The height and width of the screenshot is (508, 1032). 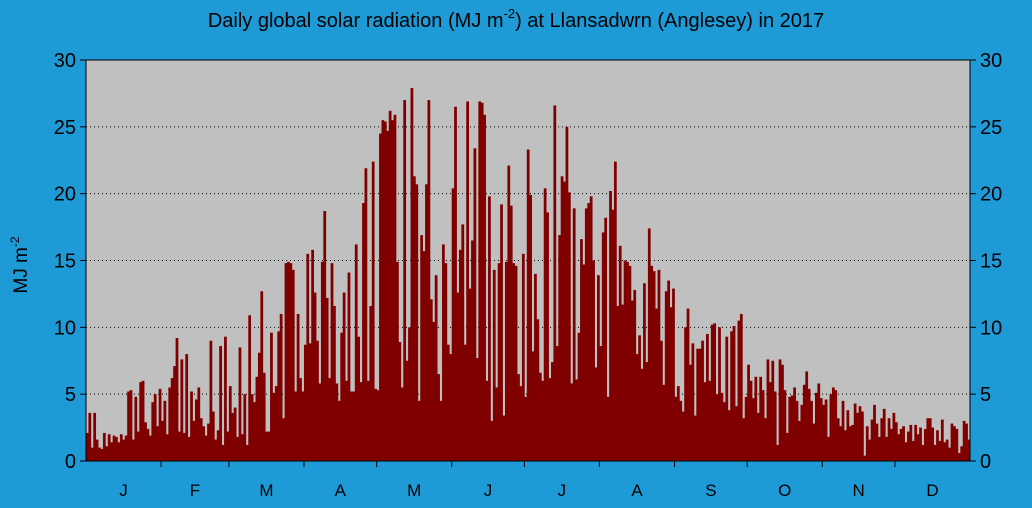 I want to click on y-tick-label: 25, so click(x=991, y=128).